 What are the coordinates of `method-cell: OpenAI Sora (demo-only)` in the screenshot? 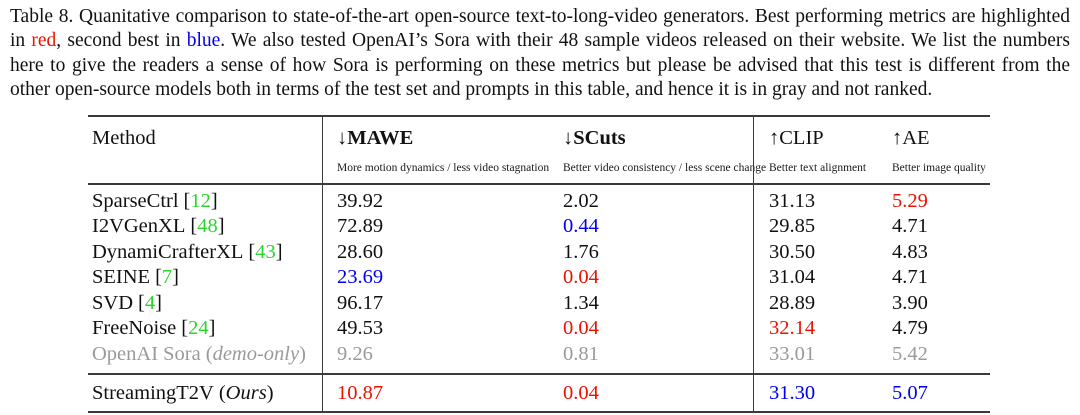 It's located at (205, 355).